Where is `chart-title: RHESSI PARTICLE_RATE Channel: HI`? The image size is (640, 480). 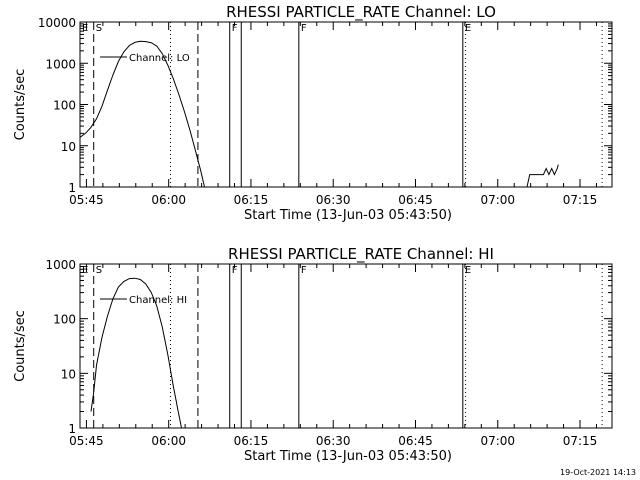
chart-title: RHESSI PARTICLE_RATE Channel: HI is located at coordinates (361, 254).